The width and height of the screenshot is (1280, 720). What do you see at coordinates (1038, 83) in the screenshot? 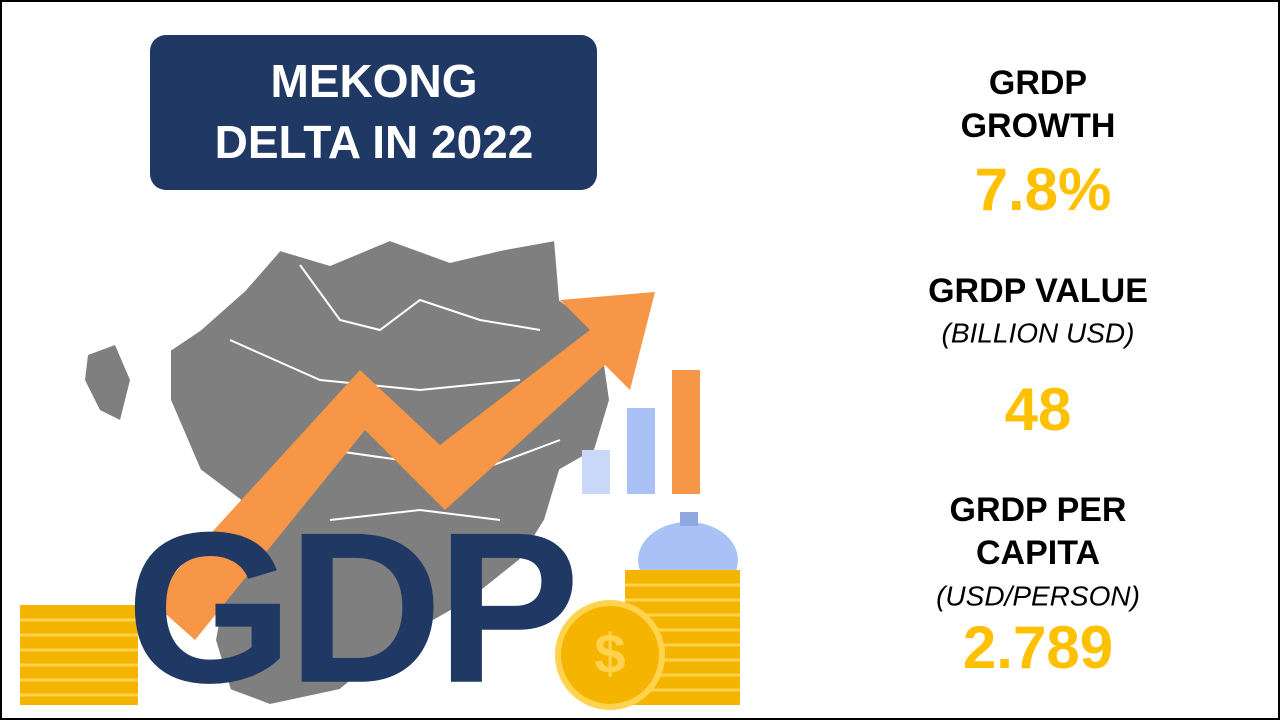
I see `stat-label: GRDP` at bounding box center [1038, 83].